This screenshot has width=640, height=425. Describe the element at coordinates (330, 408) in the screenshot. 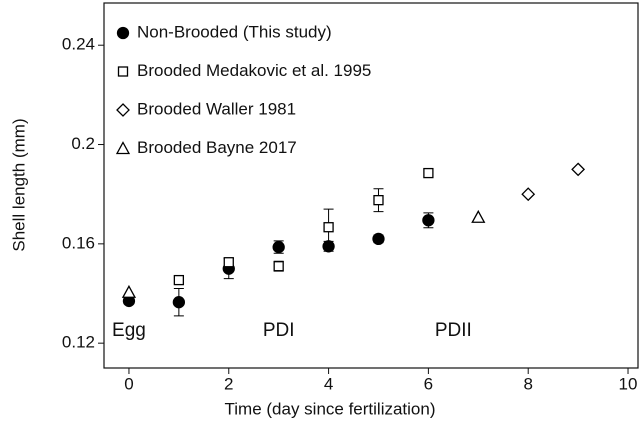

I see `x-axis-label: Time (day since fertilization)` at that location.